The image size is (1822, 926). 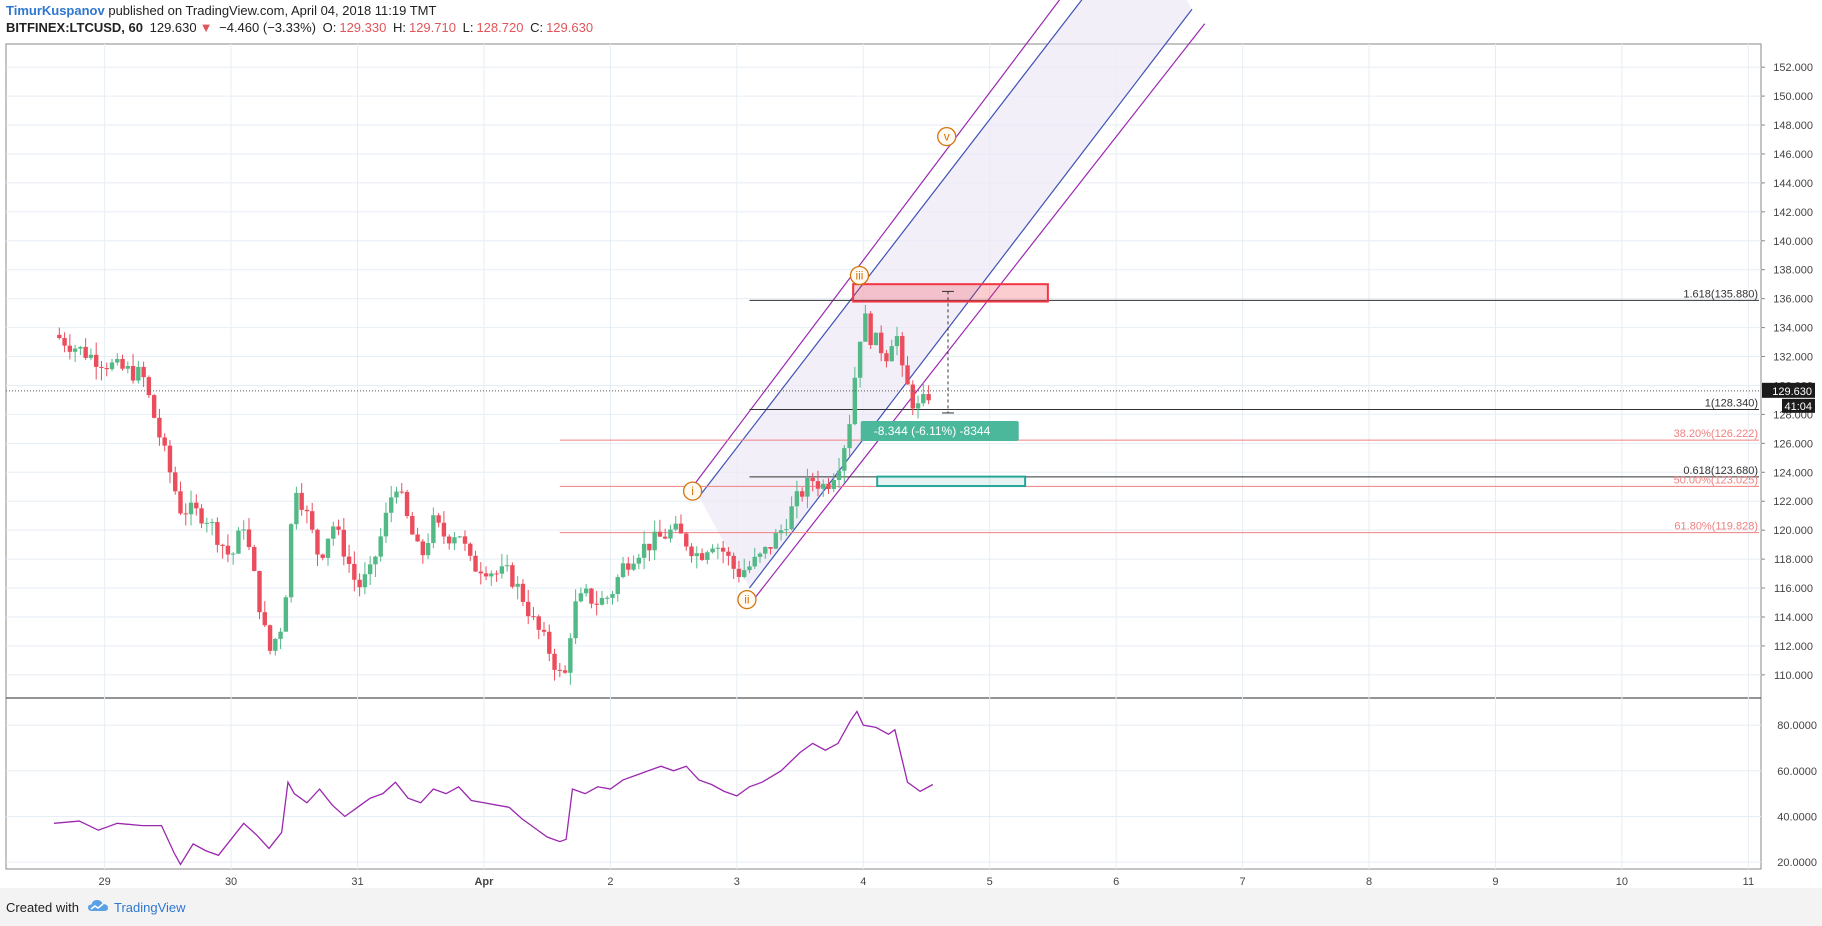 I want to click on y-tick-label: 150.000, so click(x=1793, y=97).